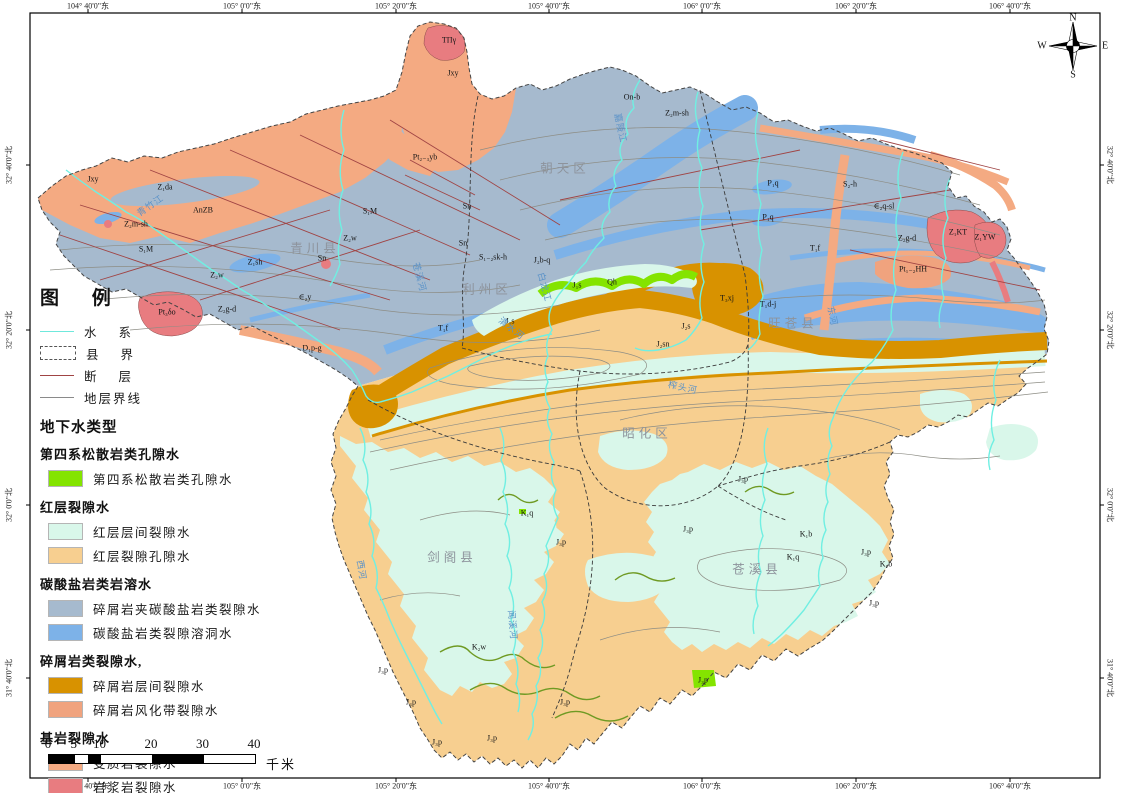 The height and width of the screenshot is (793, 1121). Describe the element at coordinates (705, 392) in the screenshot. I see `central-cyan-strip` at that location.